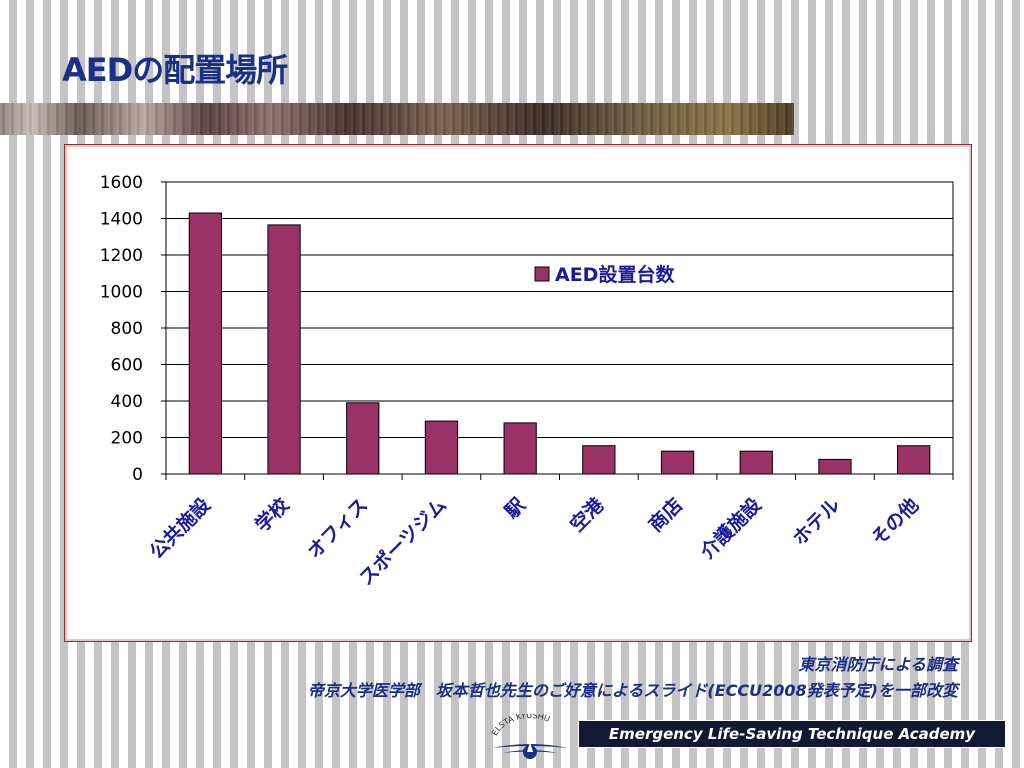 This screenshot has height=768, width=1024. What do you see at coordinates (520, 725) in the screenshot?
I see `logo-text: ELSTA KYUSHU` at bounding box center [520, 725].